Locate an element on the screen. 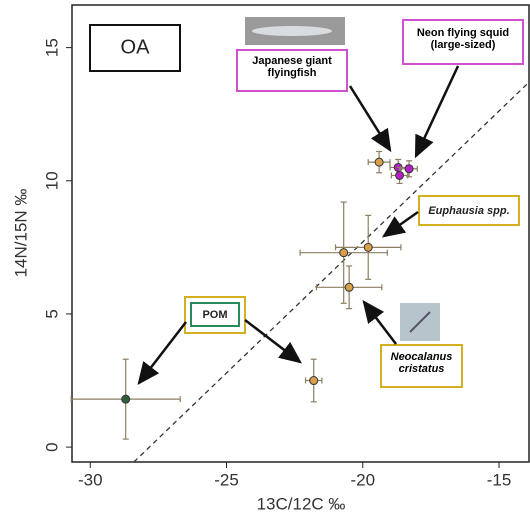  x-tick-label: -30 is located at coordinates (90, 479).